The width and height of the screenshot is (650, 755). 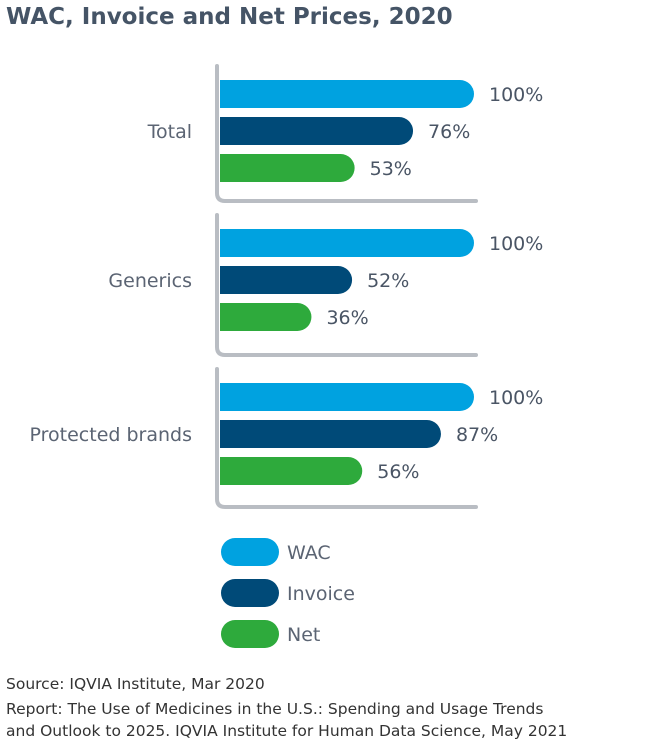 What do you see at coordinates (303, 635) in the screenshot?
I see `legend-label: Net` at bounding box center [303, 635].